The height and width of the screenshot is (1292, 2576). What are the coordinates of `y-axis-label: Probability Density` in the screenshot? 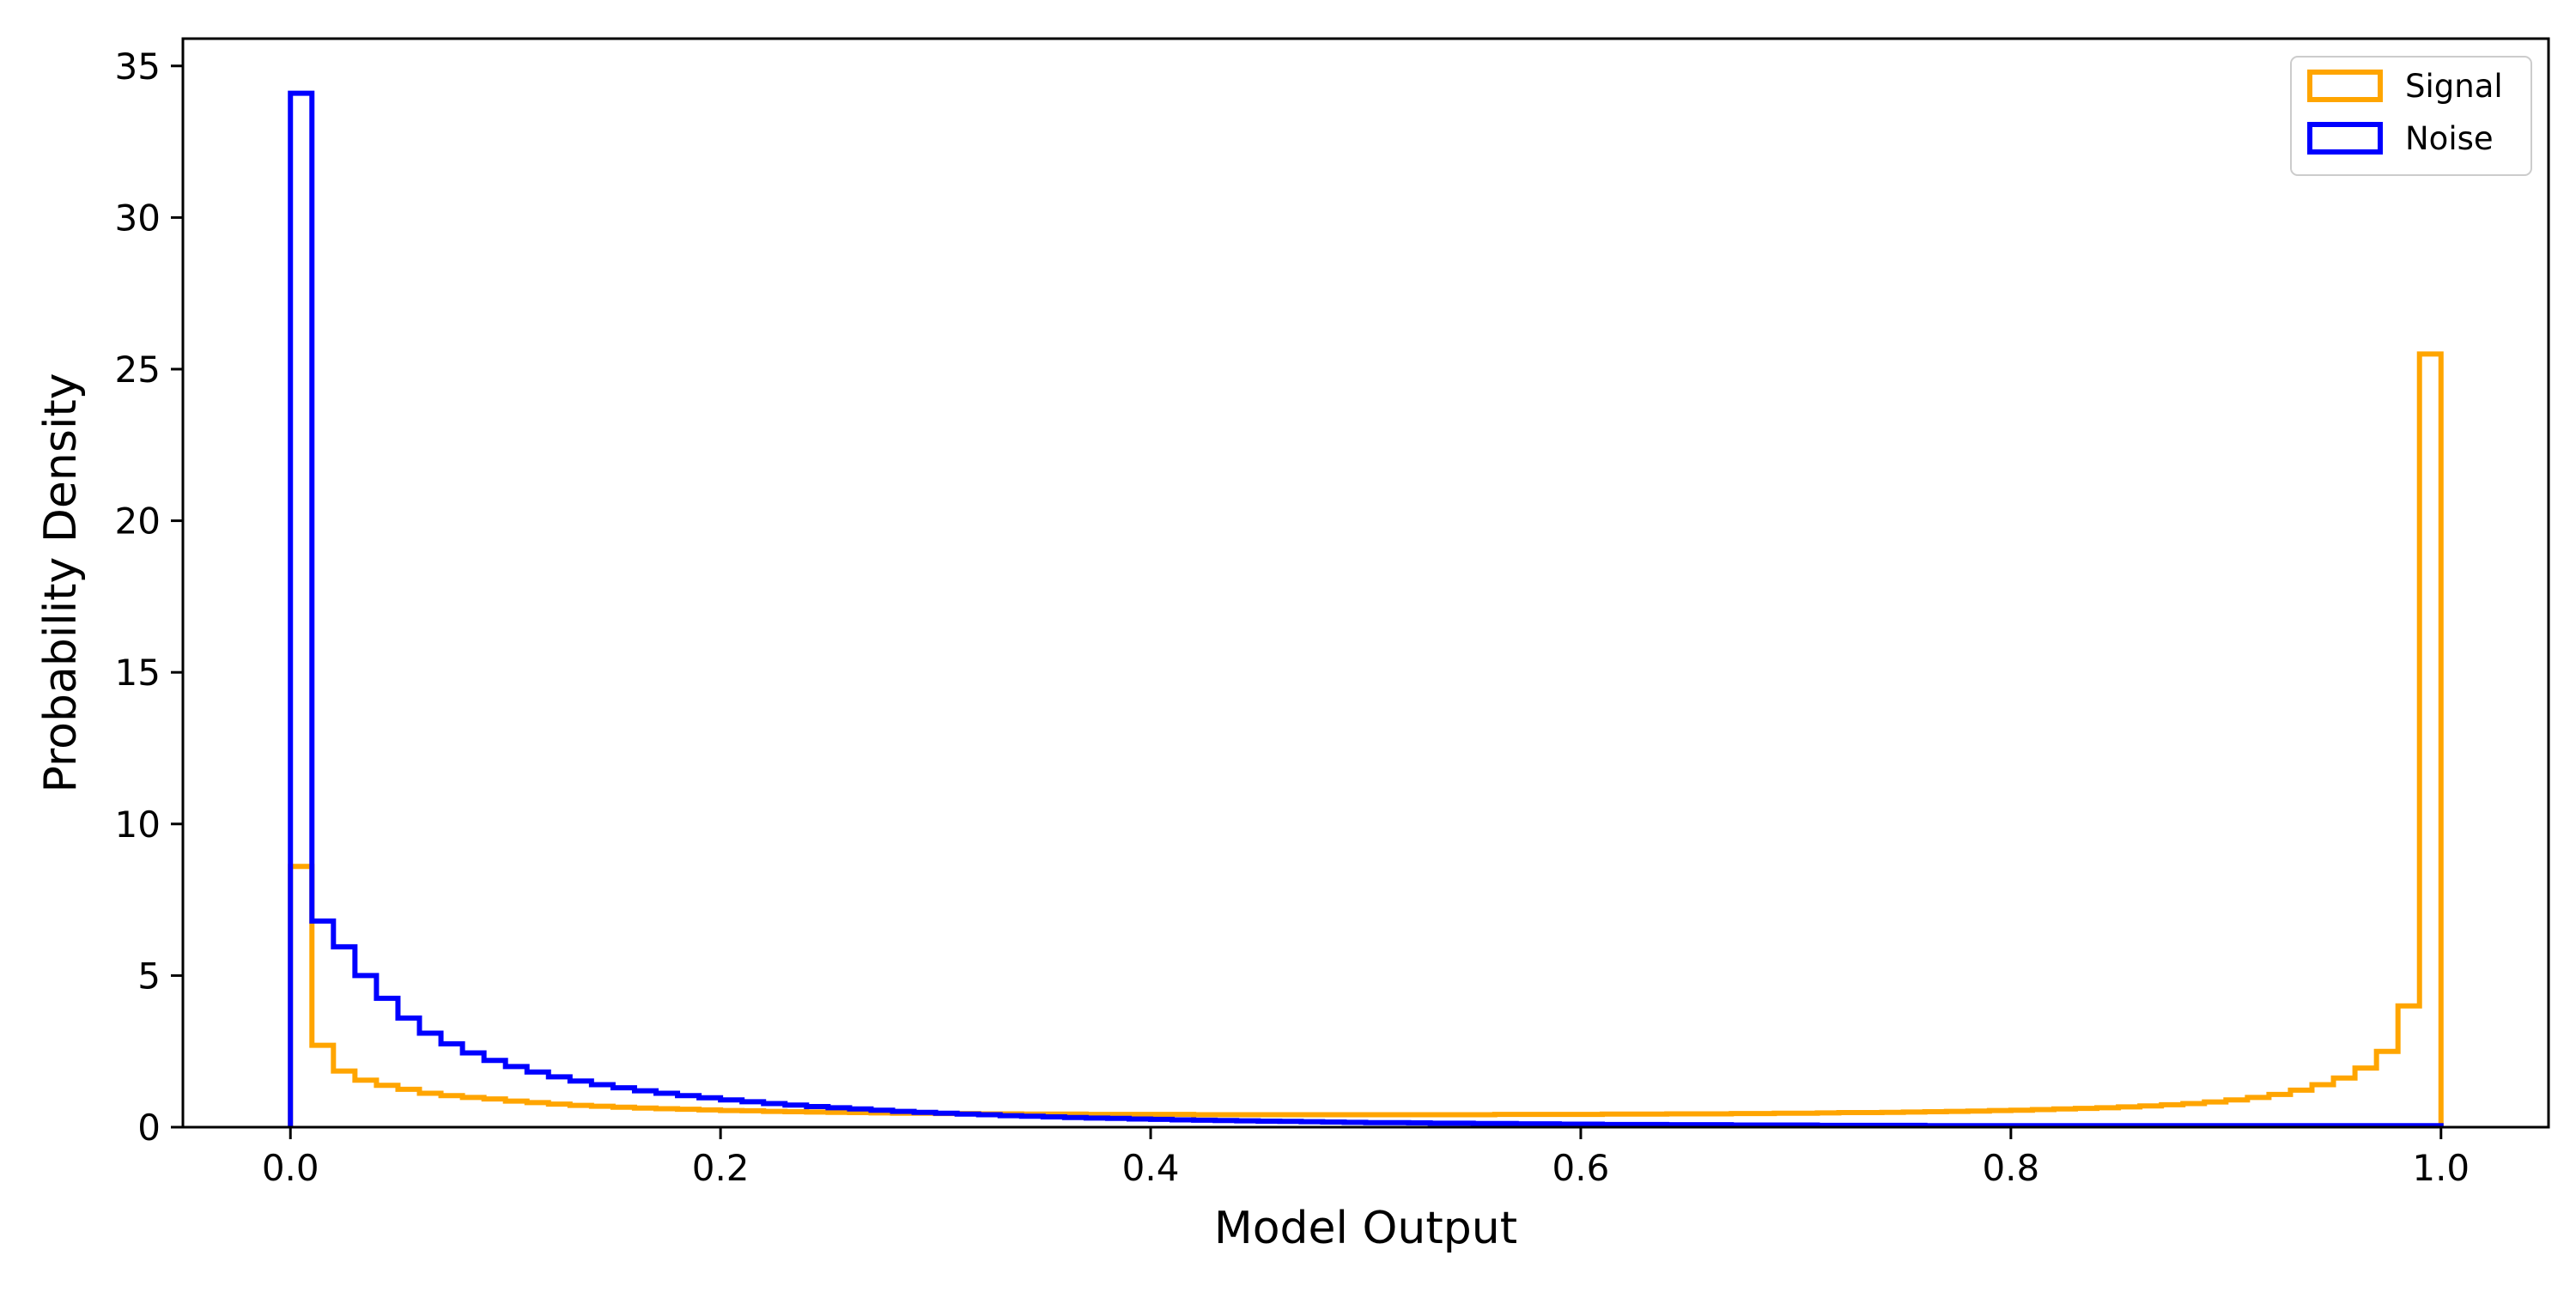 It's located at (61, 582).